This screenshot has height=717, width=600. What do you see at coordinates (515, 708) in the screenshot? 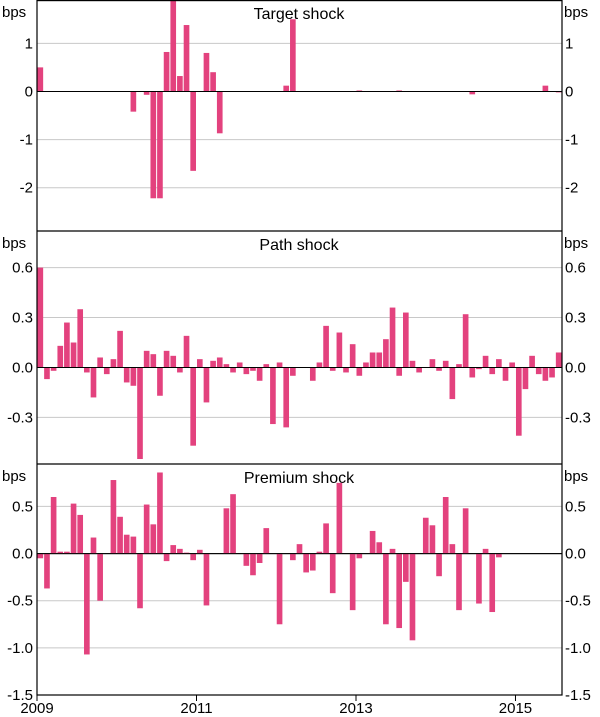
I see `xtick-label: 2015` at bounding box center [515, 708].